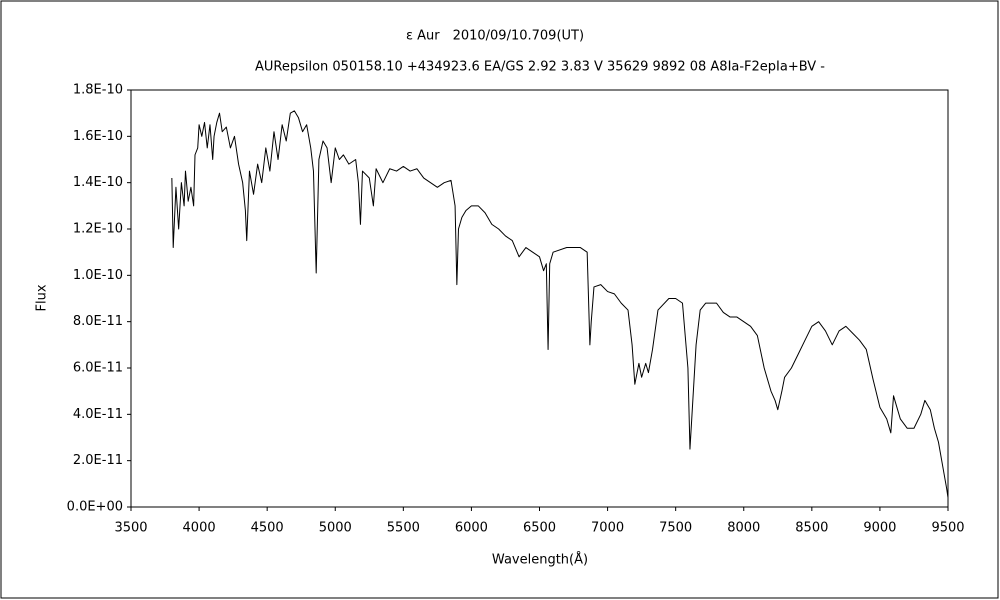 The height and width of the screenshot is (600, 1000). Describe the element at coordinates (42, 297) in the screenshot. I see `y-axis-label: Flux` at that location.